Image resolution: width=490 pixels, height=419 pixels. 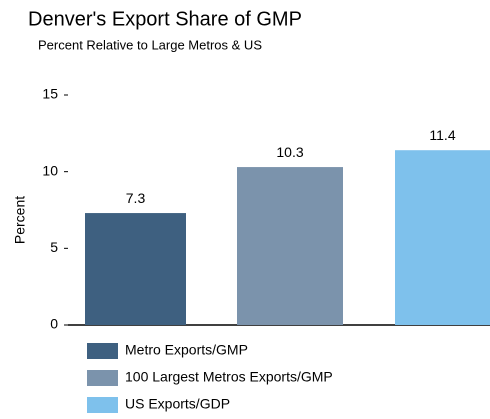 I want to click on y-tick-label: 5, so click(x=54, y=247).